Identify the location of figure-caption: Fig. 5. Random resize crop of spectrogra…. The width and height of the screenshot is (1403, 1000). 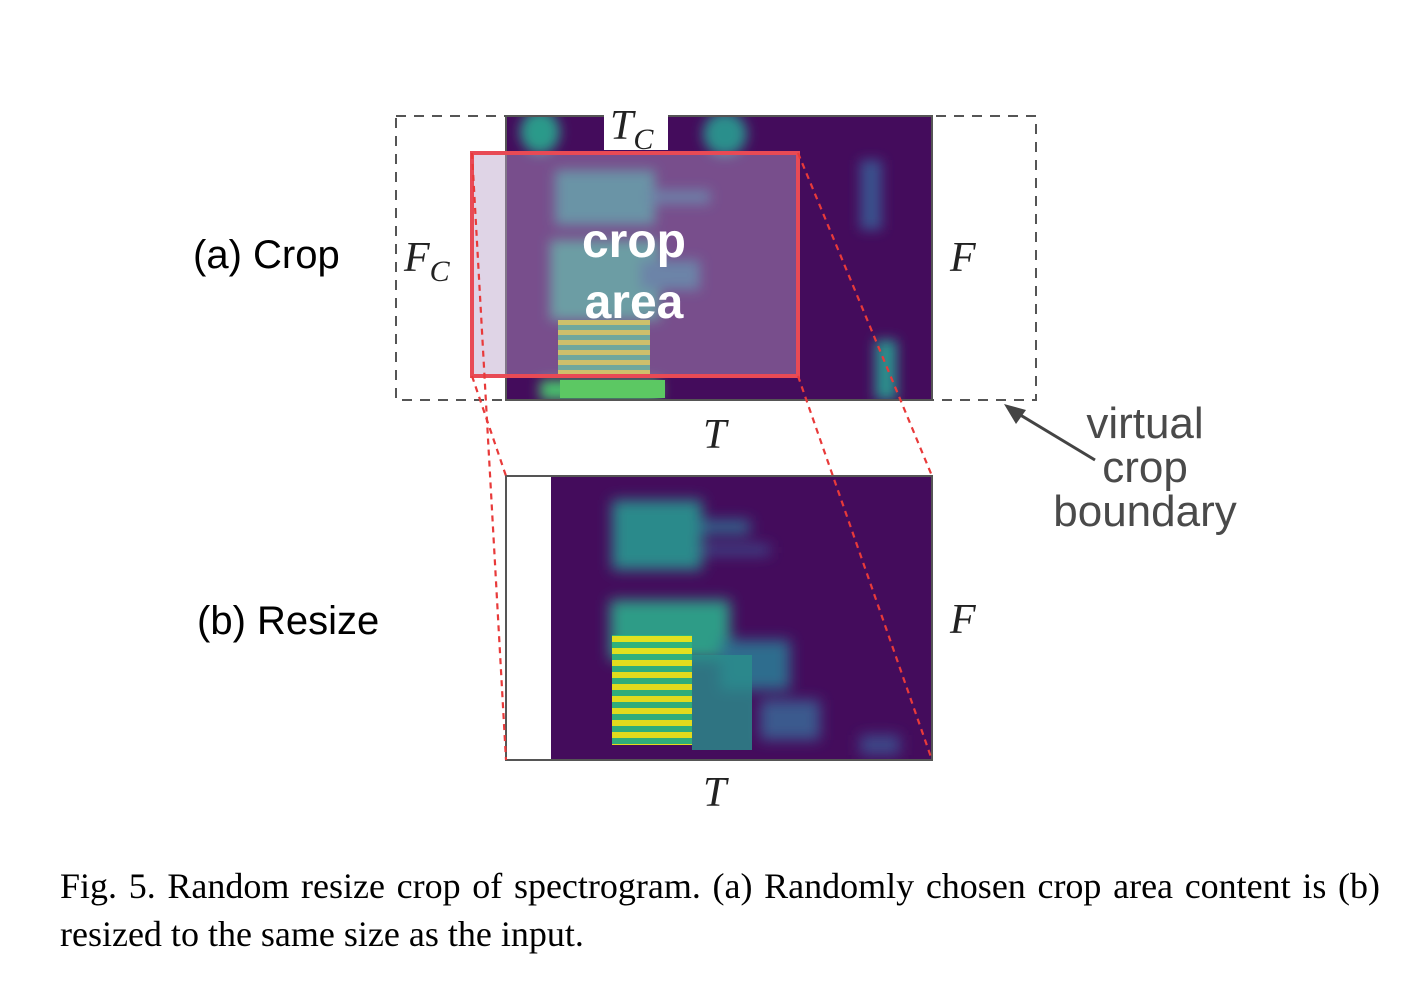
(720, 910).